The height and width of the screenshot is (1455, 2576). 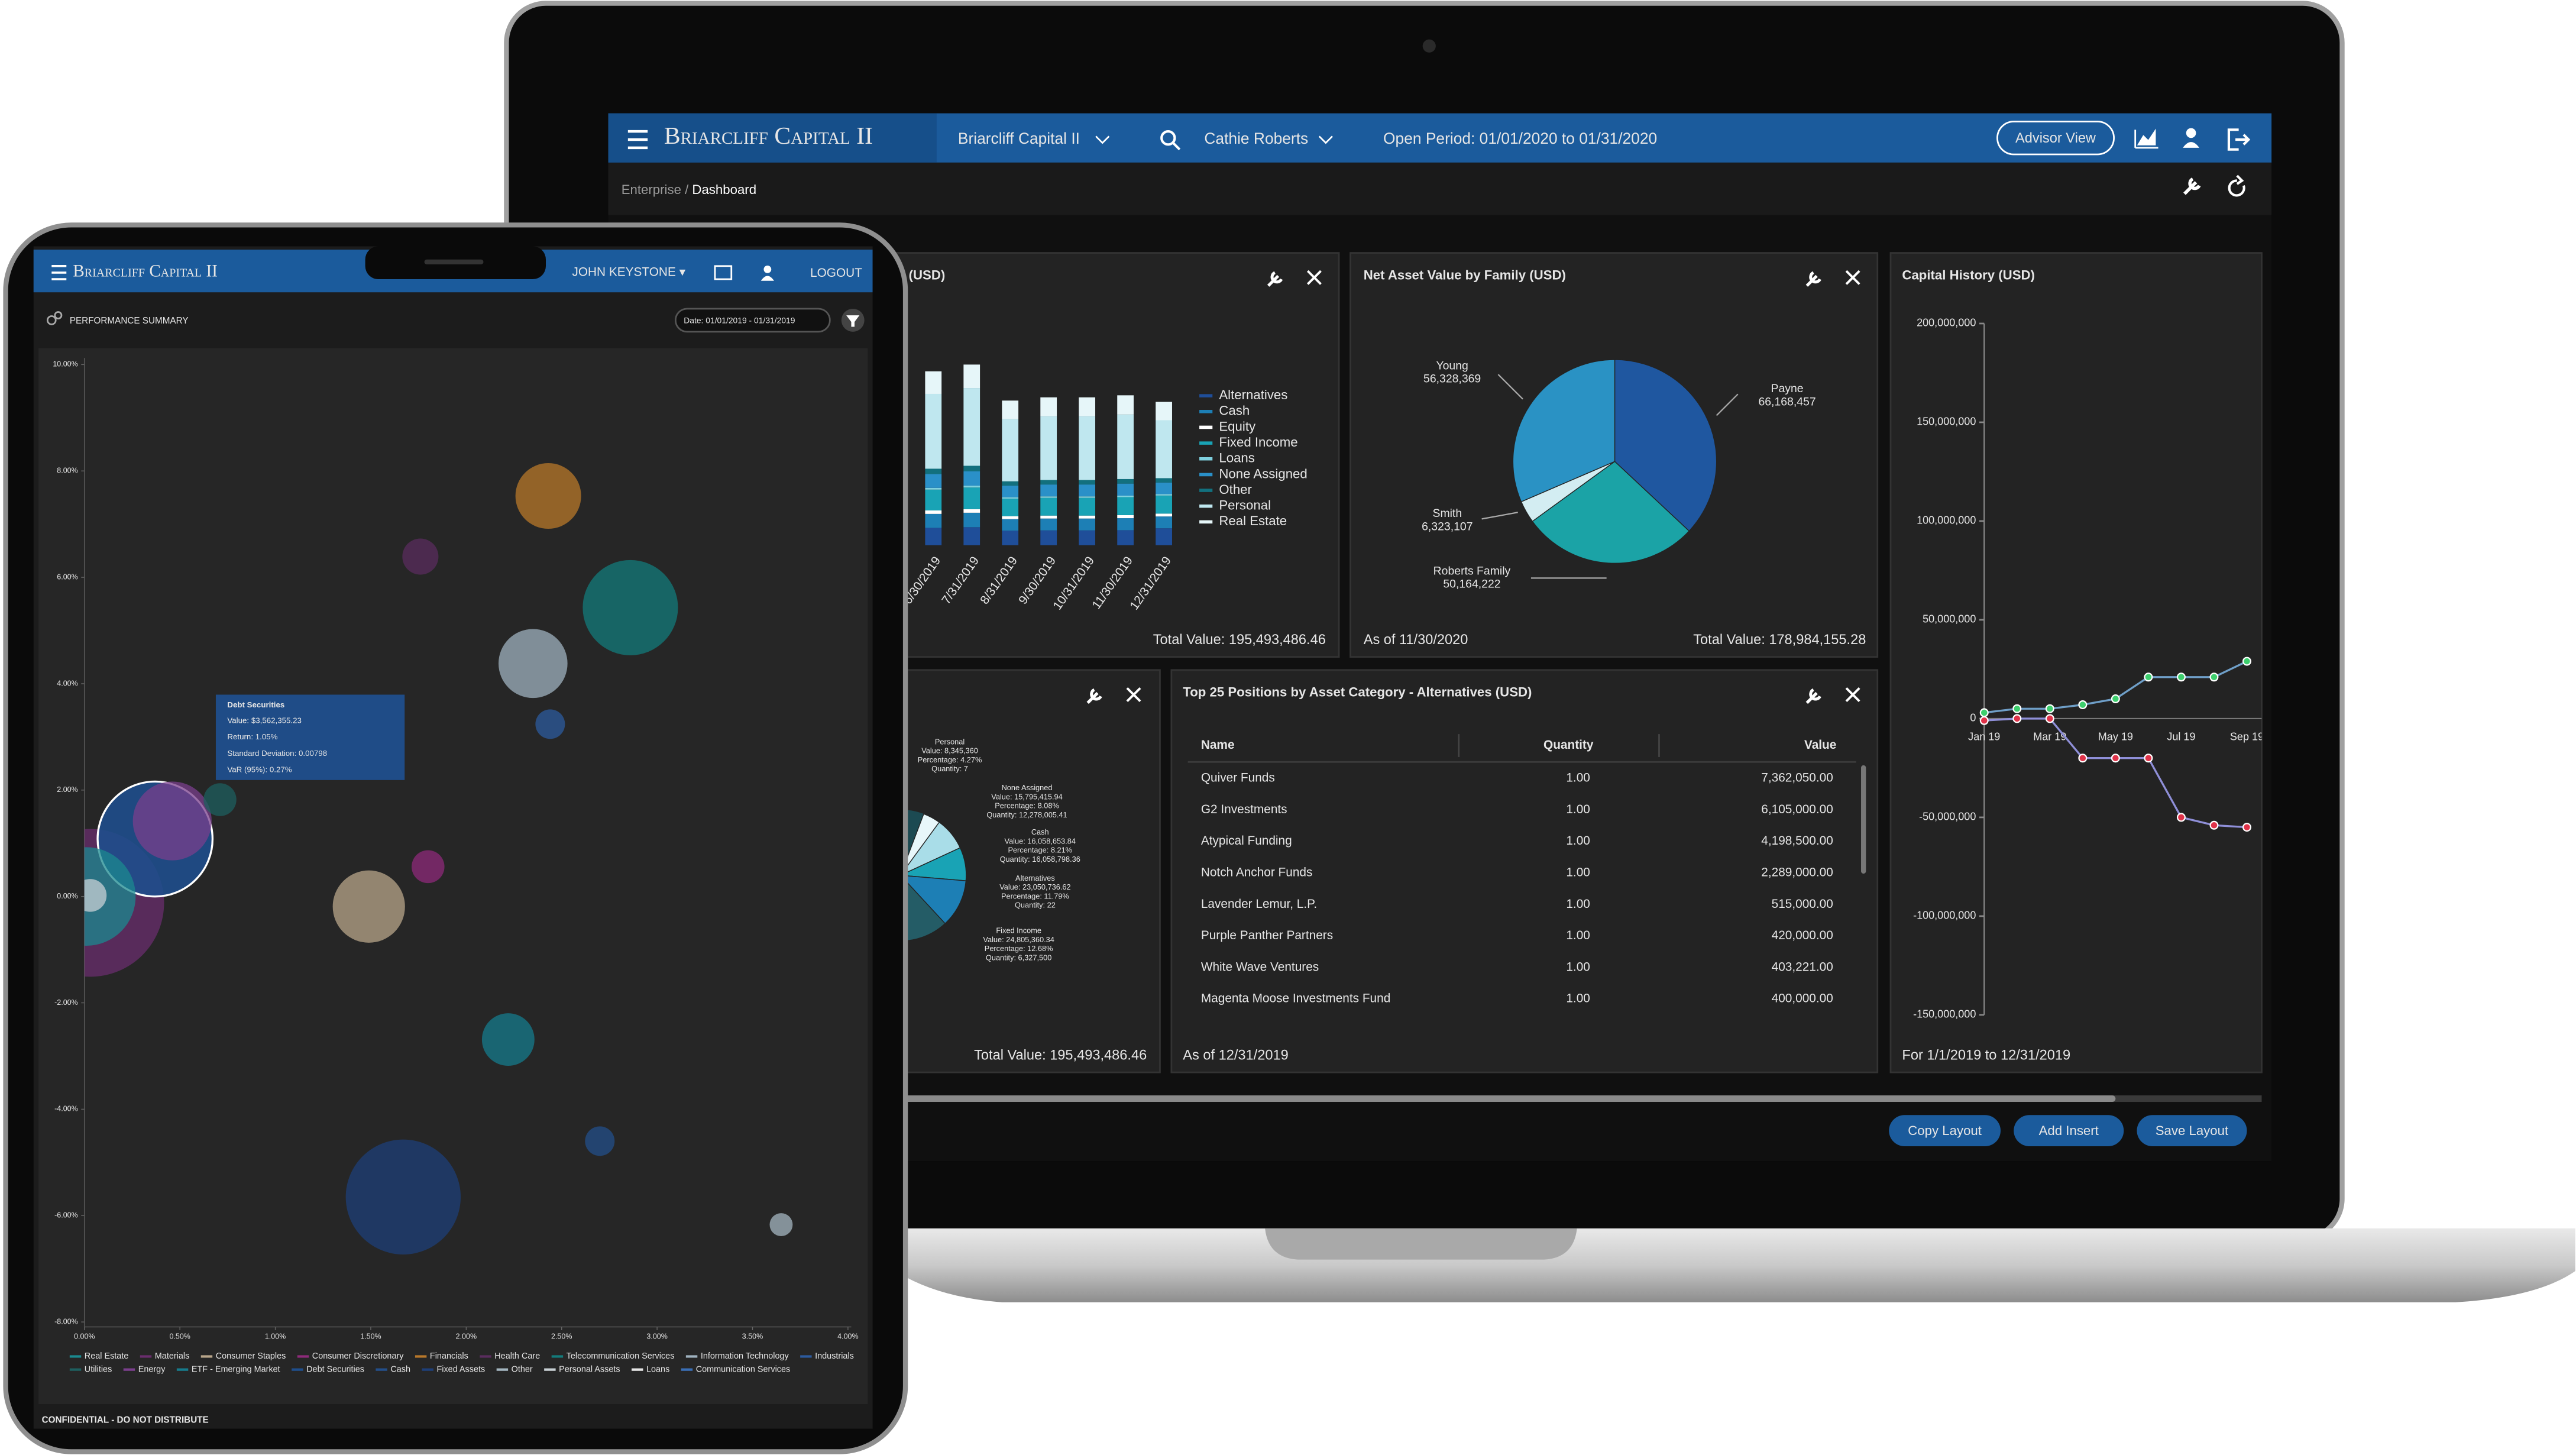 What do you see at coordinates (517, 1356) in the screenshot?
I see `legend-label: Health Care` at bounding box center [517, 1356].